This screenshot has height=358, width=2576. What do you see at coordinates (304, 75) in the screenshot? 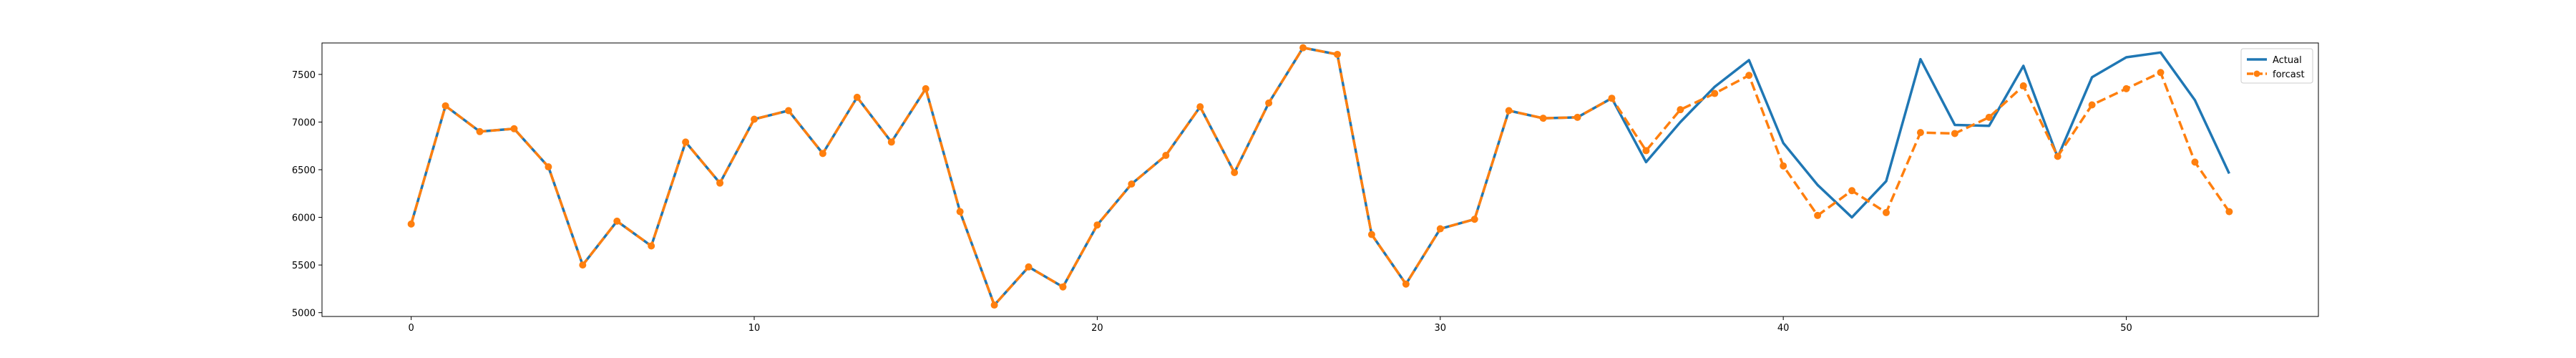
I see `y-tick-label: 7500` at bounding box center [304, 75].